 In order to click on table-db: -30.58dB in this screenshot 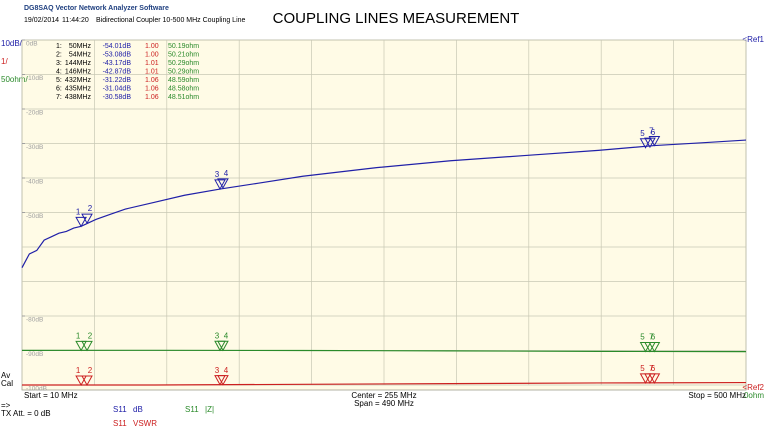, I will do `click(117, 97)`.